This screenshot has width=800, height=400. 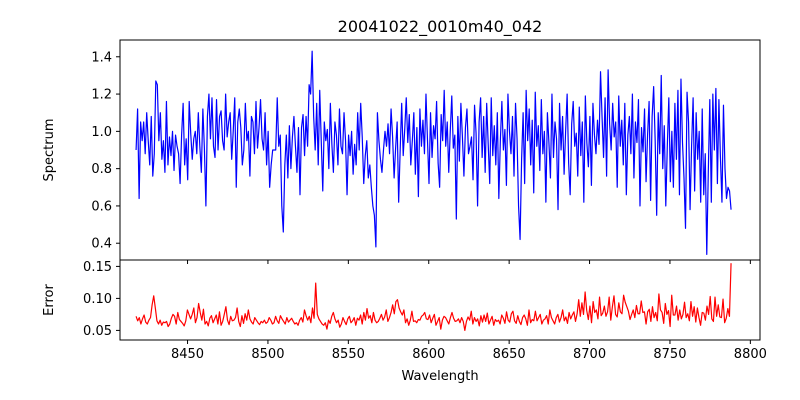 I want to click on error-xtick-label: 8500, so click(x=267, y=354).